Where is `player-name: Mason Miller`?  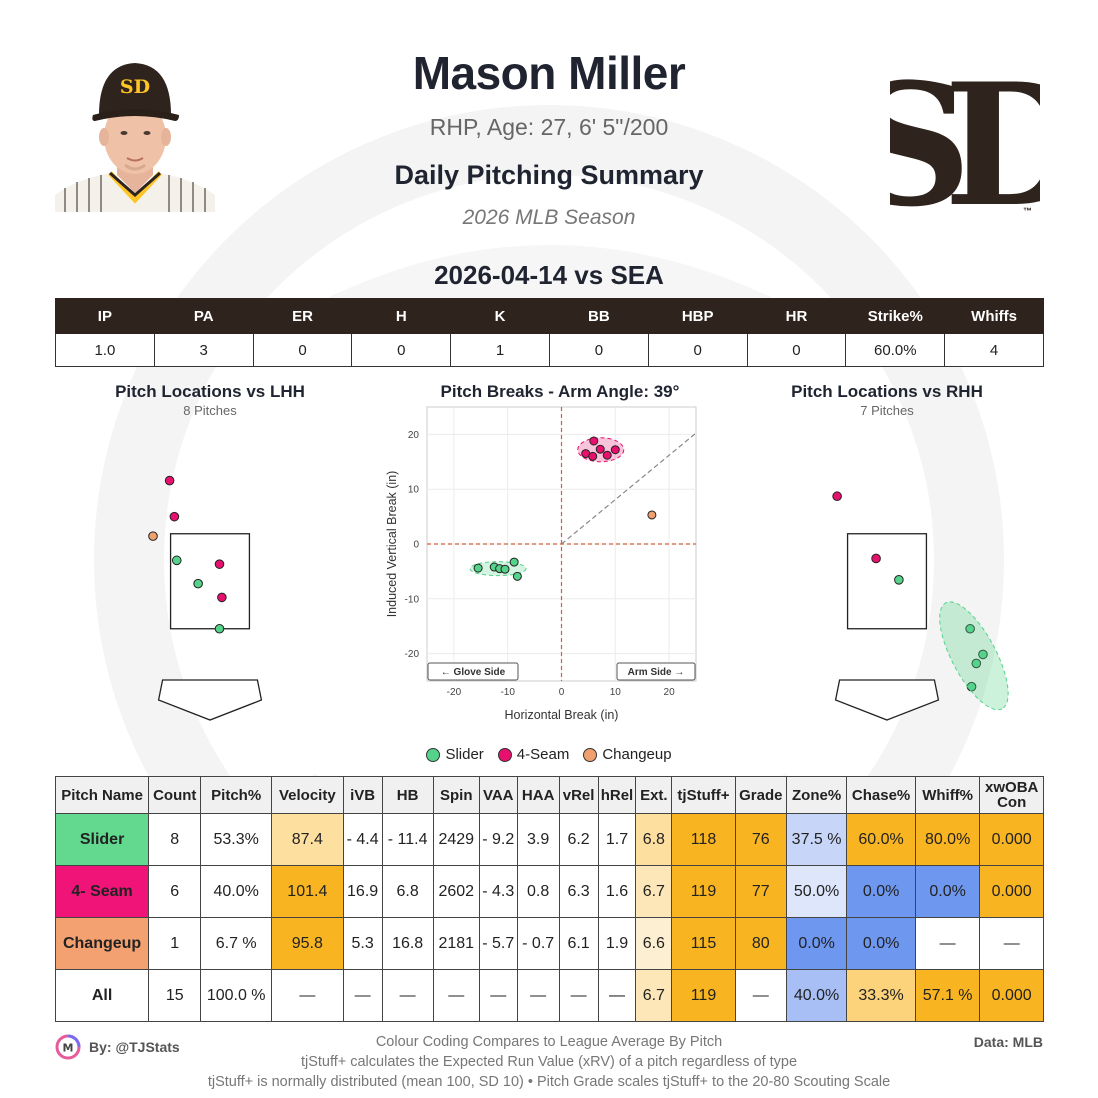
player-name: Mason Miller is located at coordinates (549, 73).